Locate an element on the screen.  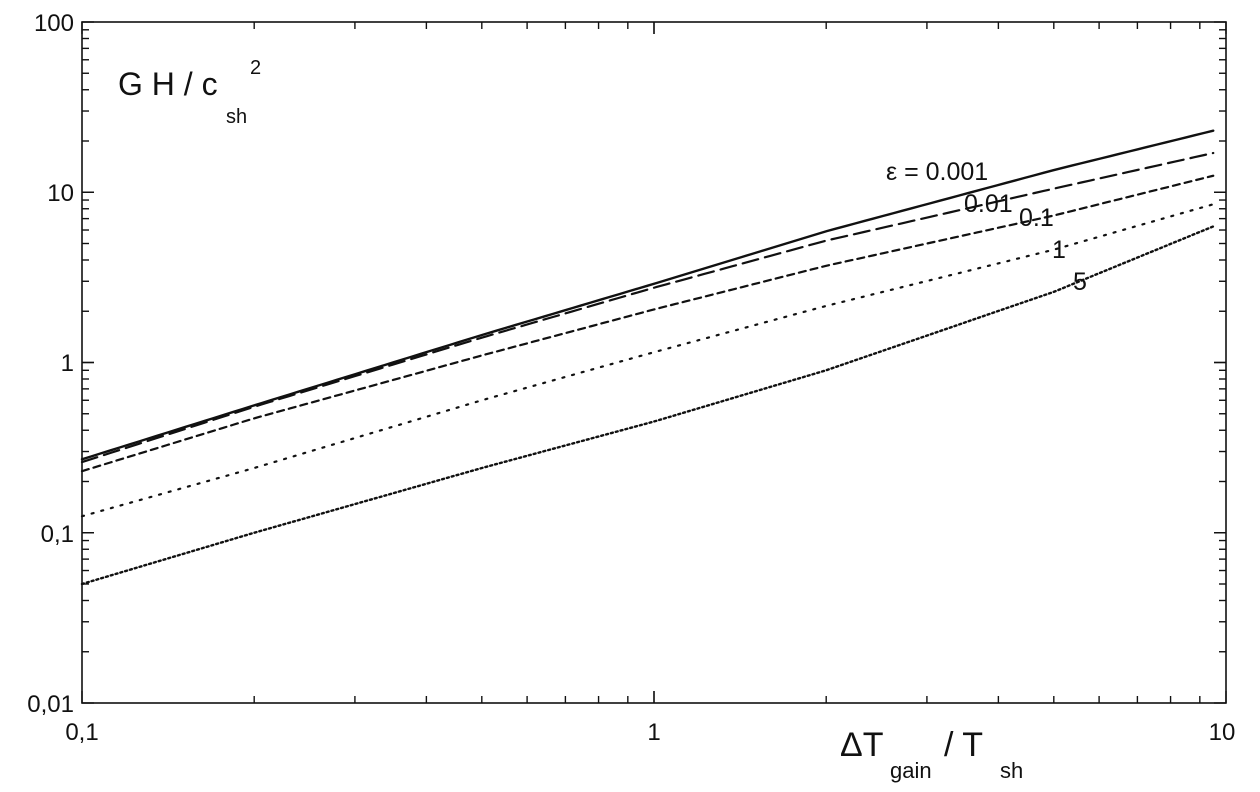
x-tick-label-0-1: 0,1 is located at coordinates (81, 732).